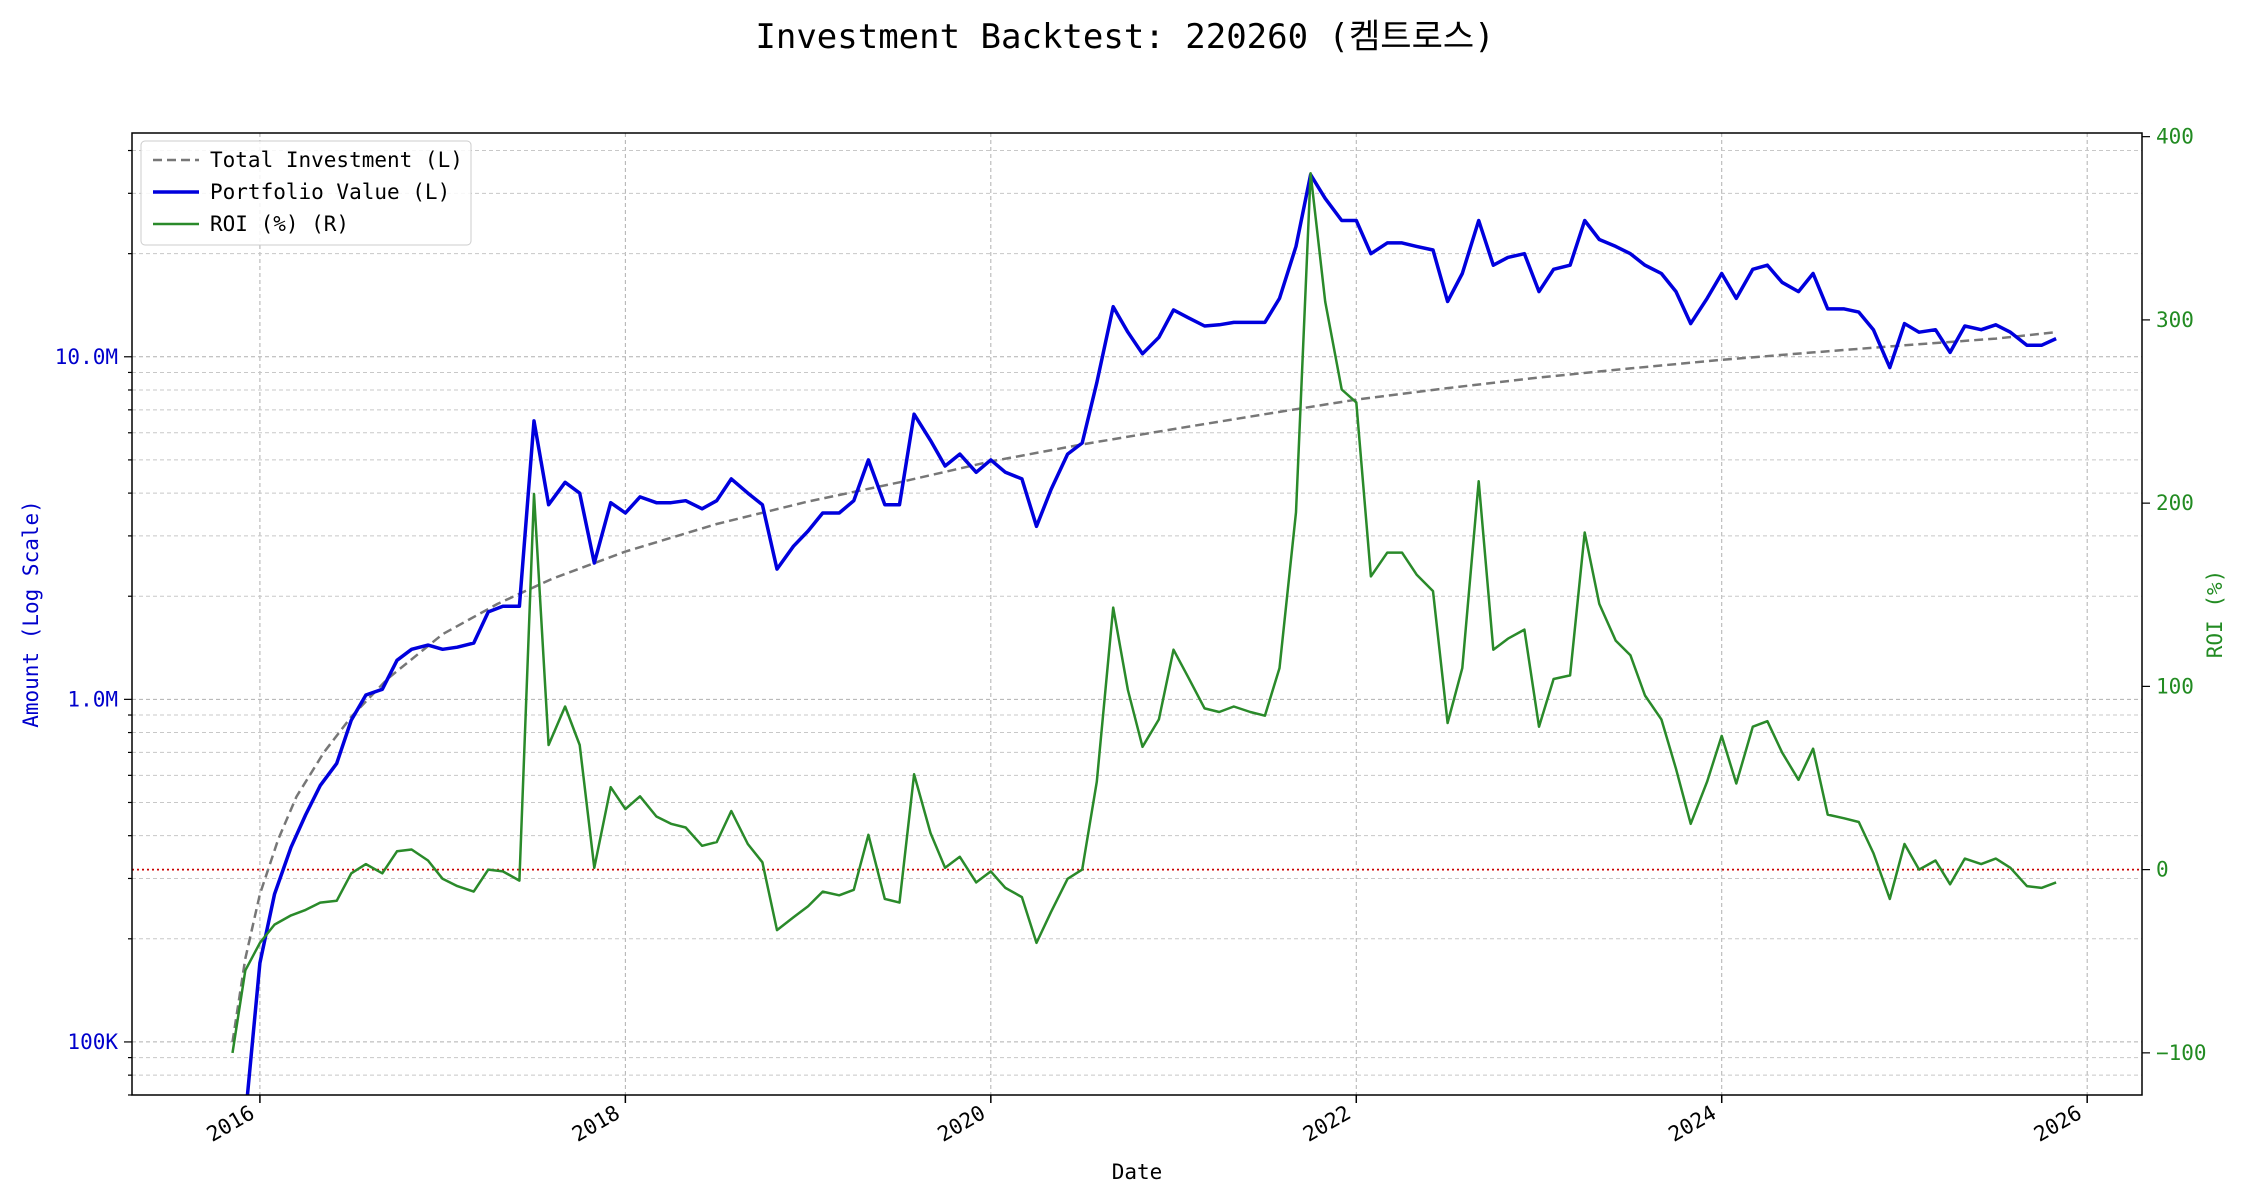 The width and height of the screenshot is (2250, 1200). What do you see at coordinates (2181, 1053) in the screenshot?
I see `right-tick-label: −100` at bounding box center [2181, 1053].